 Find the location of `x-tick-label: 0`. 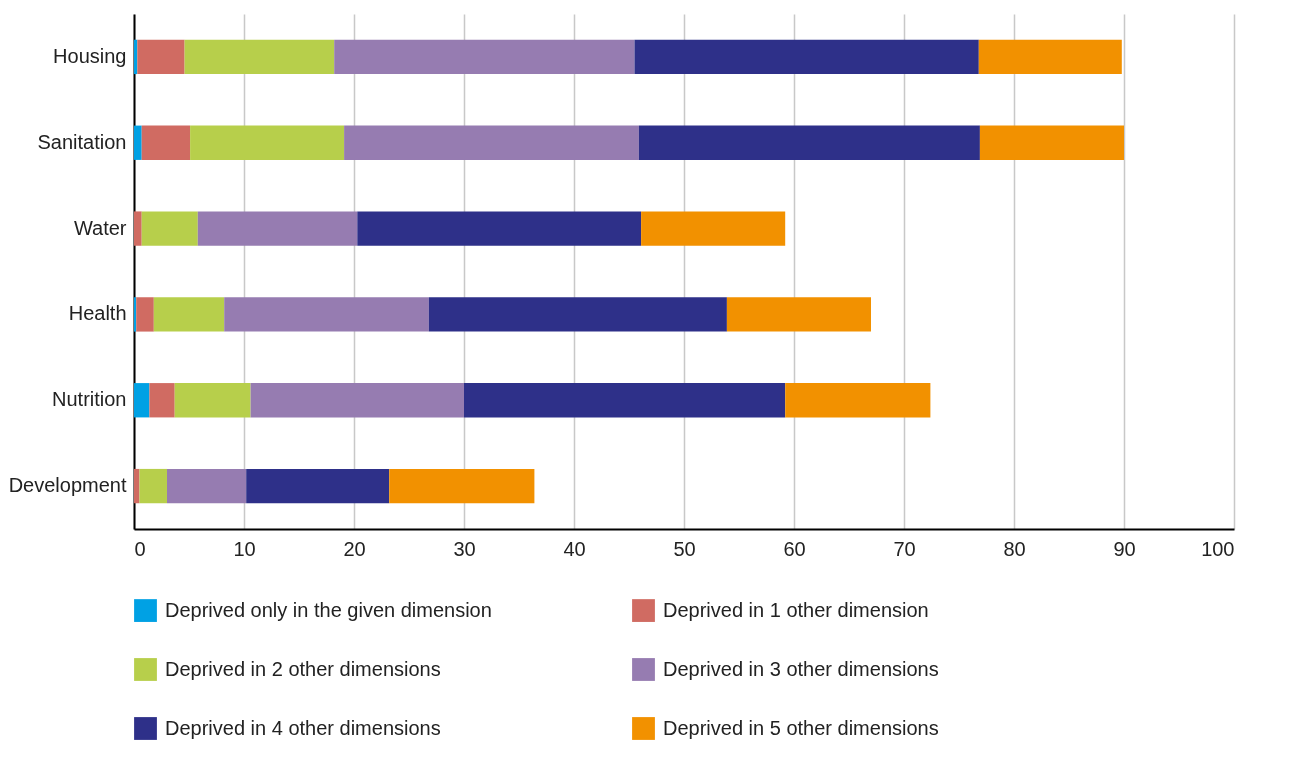

x-tick-label: 0 is located at coordinates (140, 548).